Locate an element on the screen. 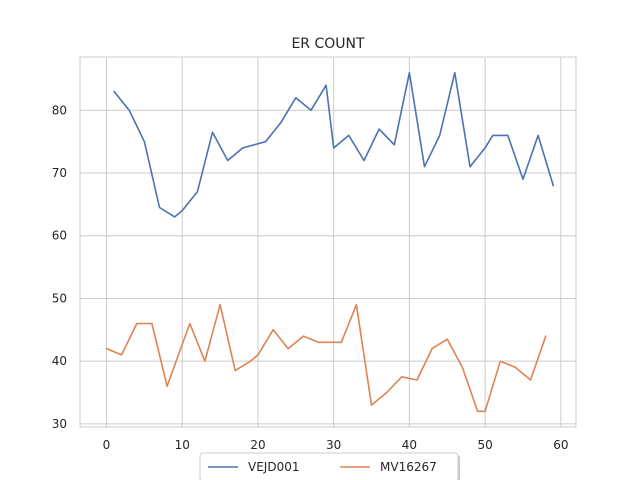 The width and height of the screenshot is (640, 480). y-tick-label: 70 is located at coordinates (59, 173).